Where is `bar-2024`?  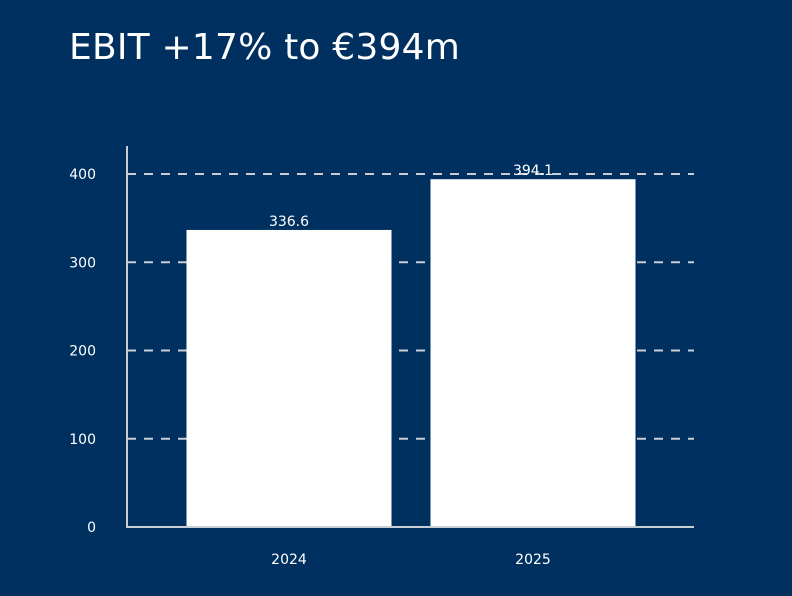 bar-2024 is located at coordinates (289, 378).